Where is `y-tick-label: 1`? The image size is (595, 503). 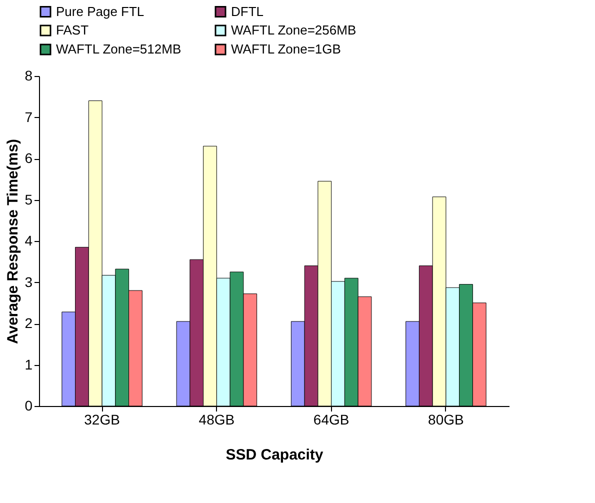
y-tick-label: 1 is located at coordinates (28, 364).